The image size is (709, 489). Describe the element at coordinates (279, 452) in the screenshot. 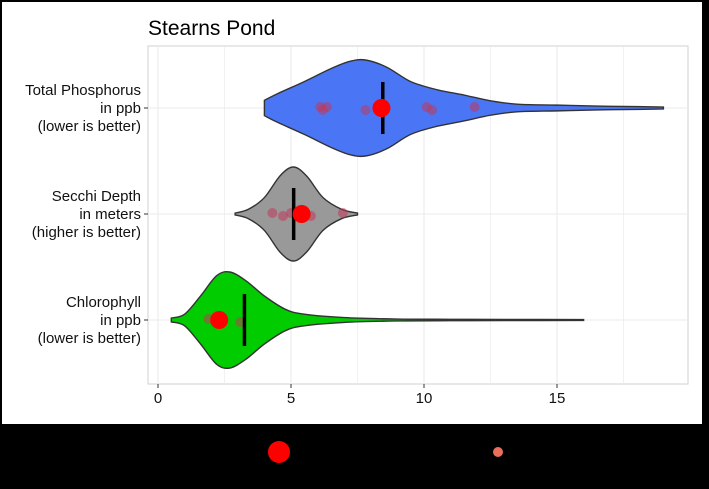

I see `legend-median-marker` at that location.